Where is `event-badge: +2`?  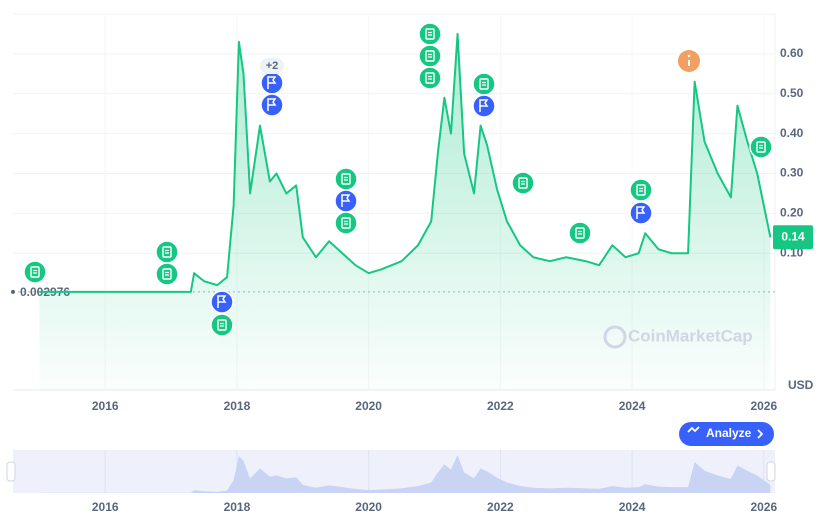 event-badge: +2 is located at coordinates (272, 66).